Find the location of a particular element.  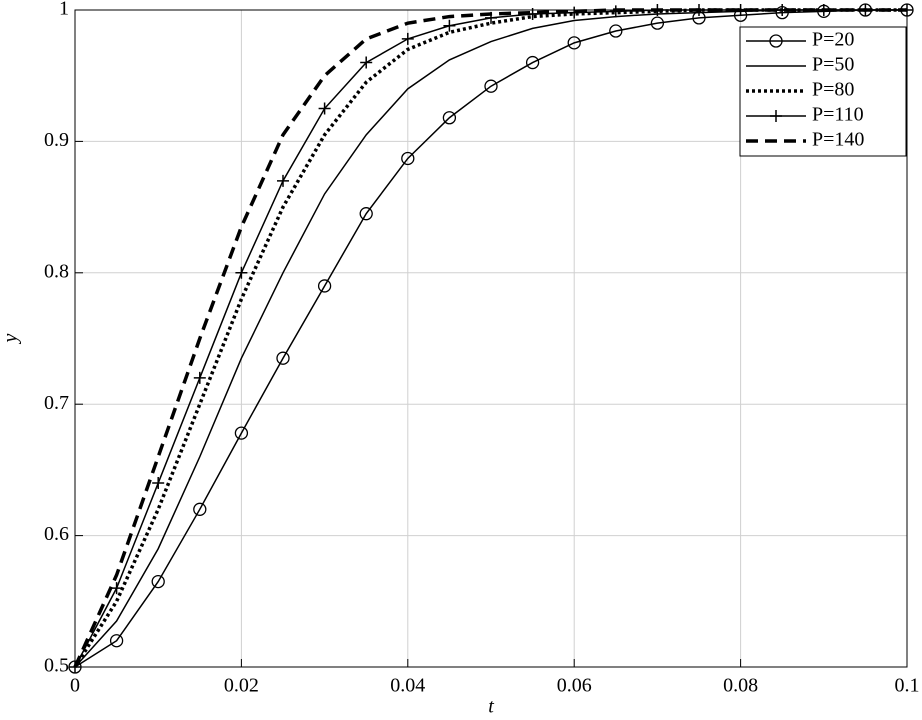

legend-label: P=80 is located at coordinates (833, 90).